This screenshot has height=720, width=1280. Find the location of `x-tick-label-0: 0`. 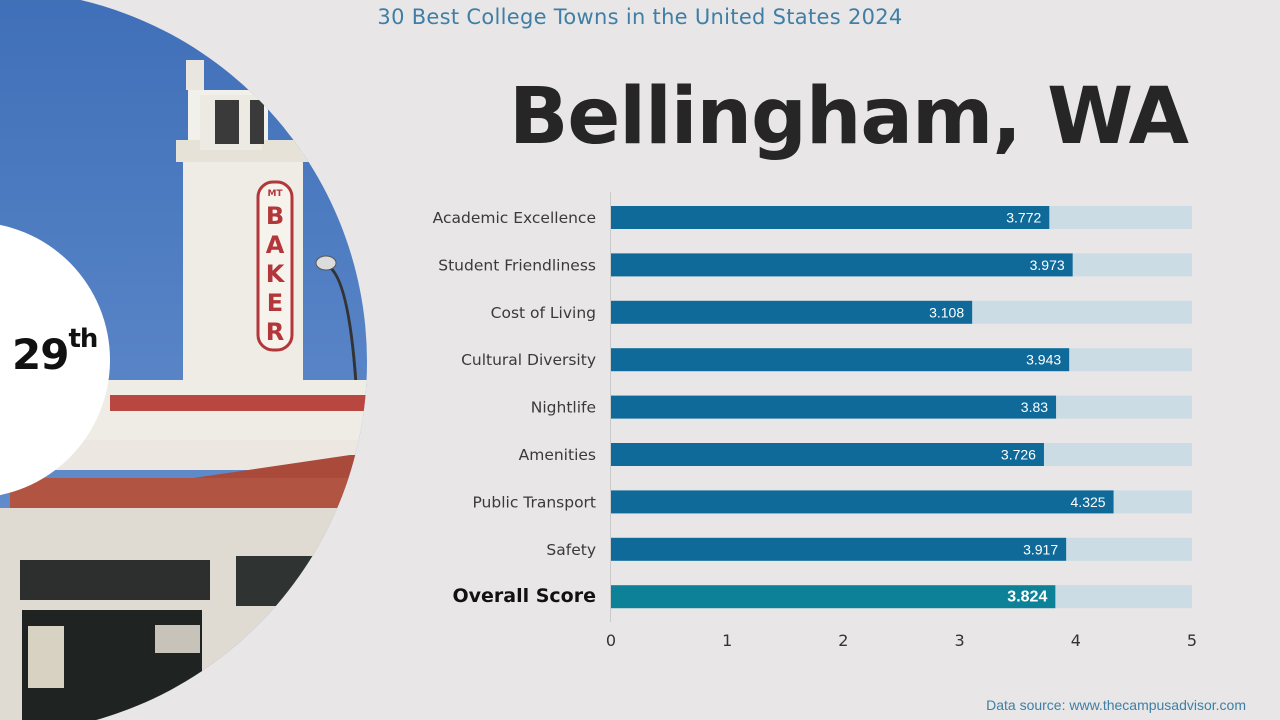

x-tick-label-0: 0 is located at coordinates (611, 640).